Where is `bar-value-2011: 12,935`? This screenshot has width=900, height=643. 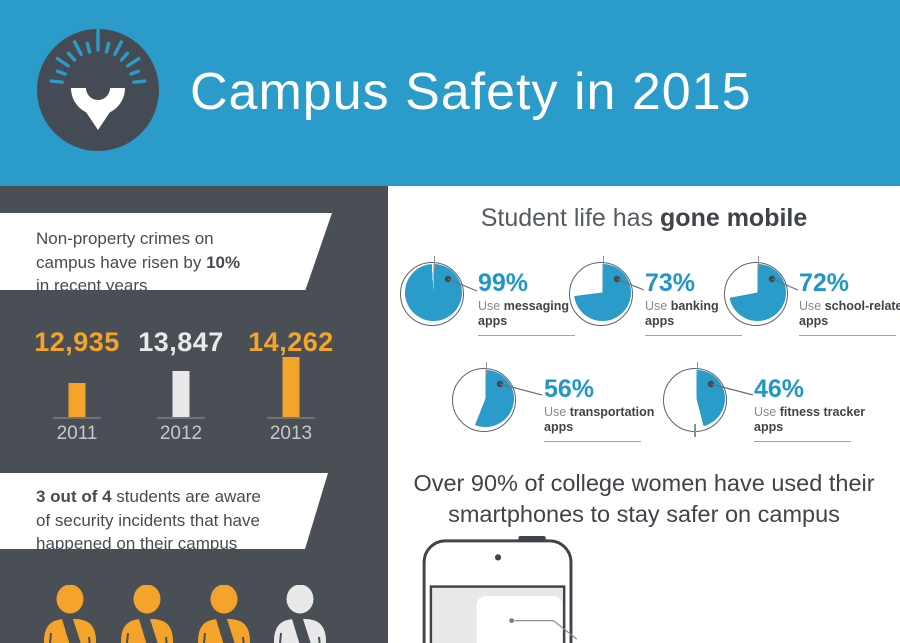
bar-value-2011: 12,935 is located at coordinates (77, 342).